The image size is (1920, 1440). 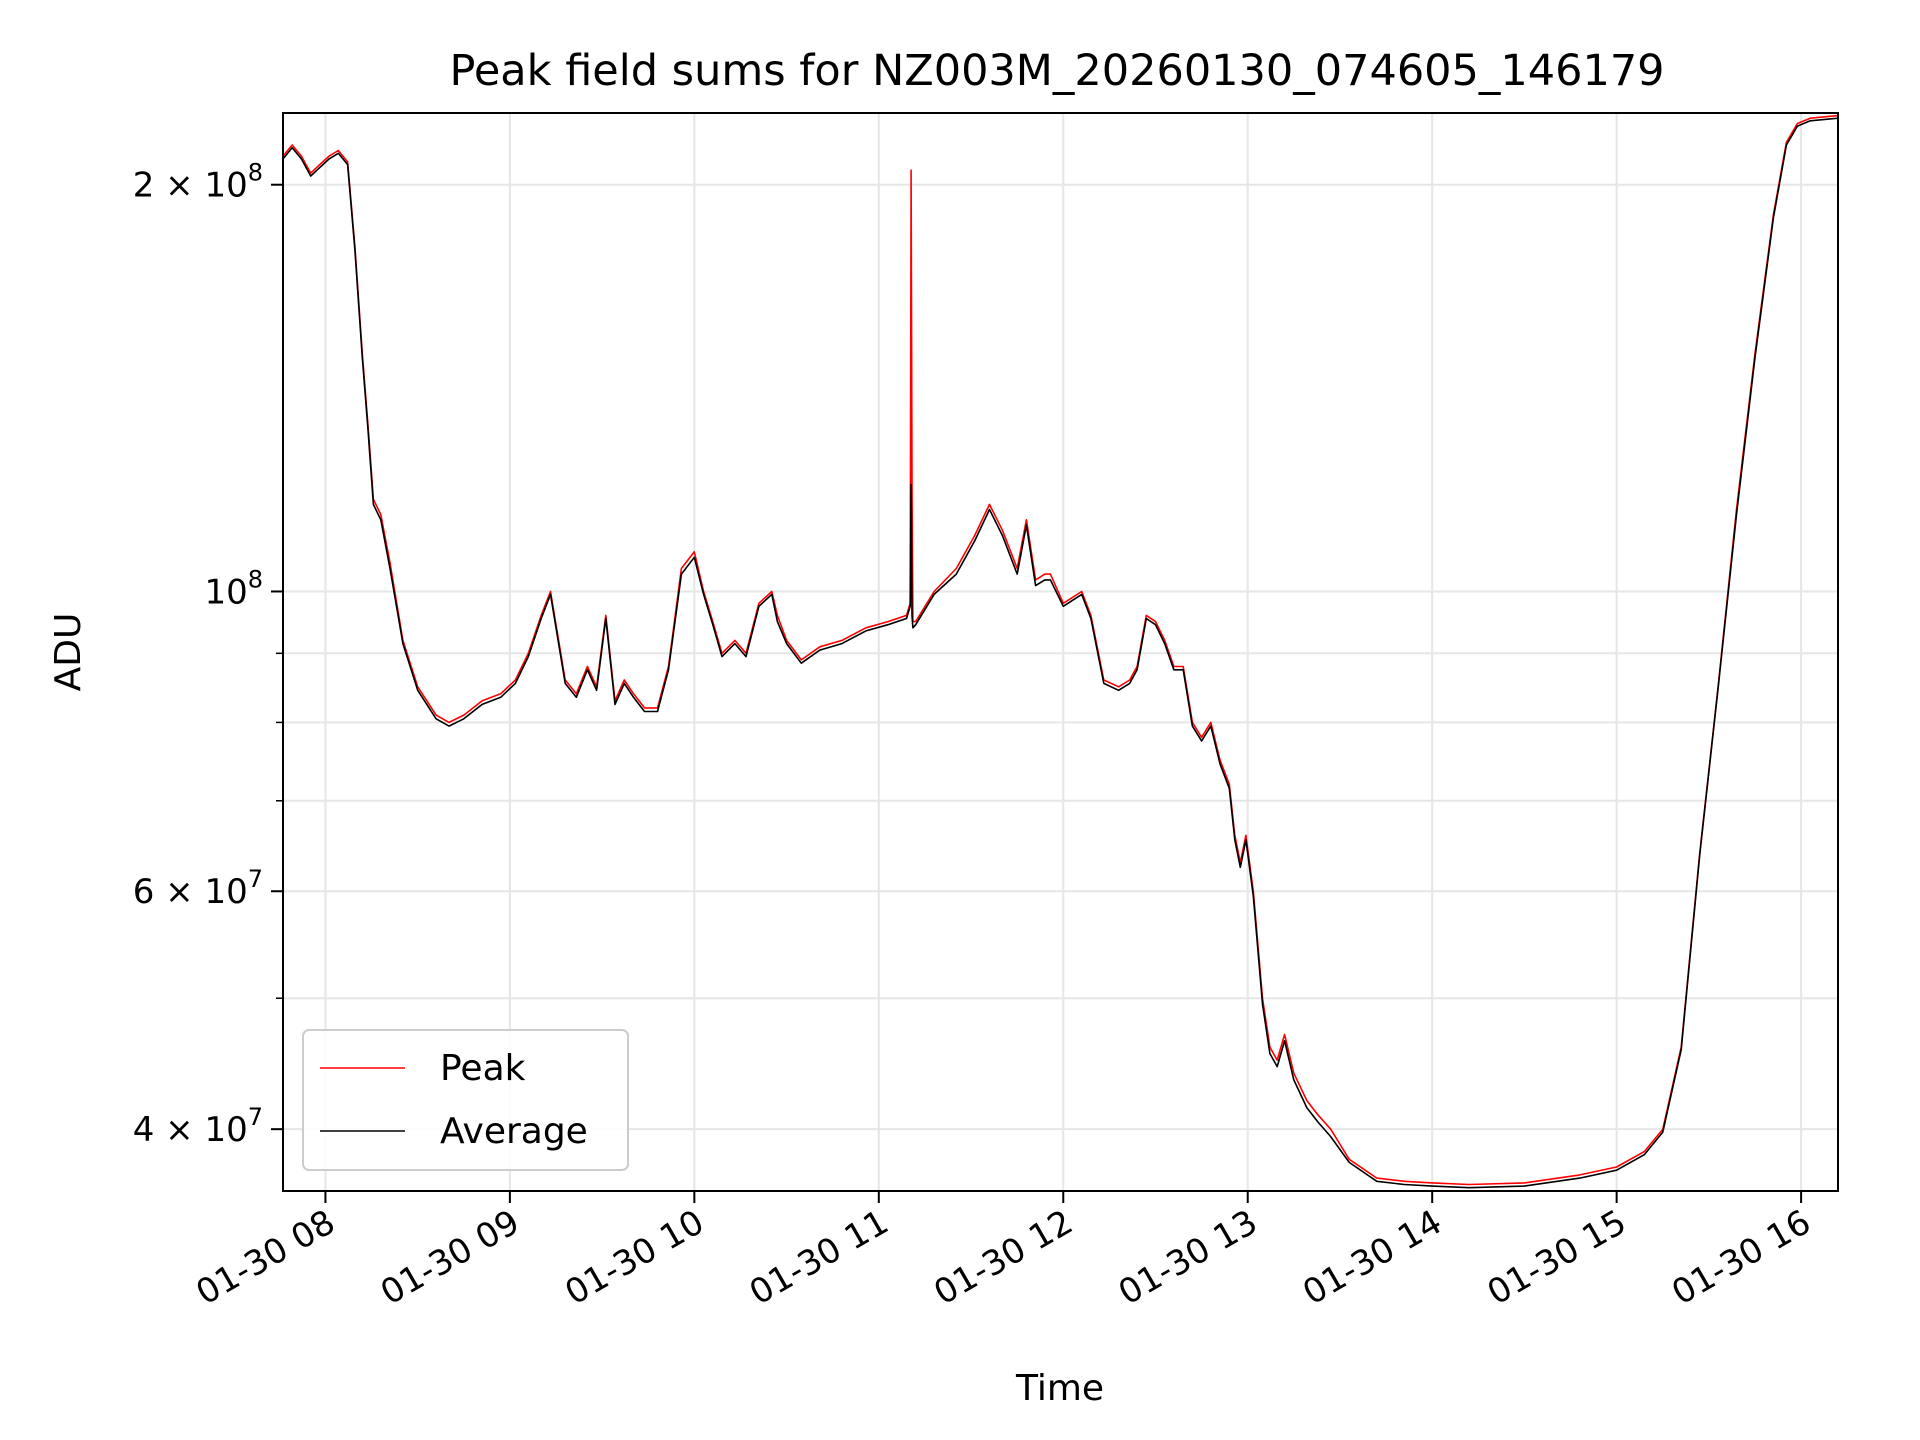 What do you see at coordinates (483, 1068) in the screenshot?
I see `legend-peak-label: Peak` at bounding box center [483, 1068].